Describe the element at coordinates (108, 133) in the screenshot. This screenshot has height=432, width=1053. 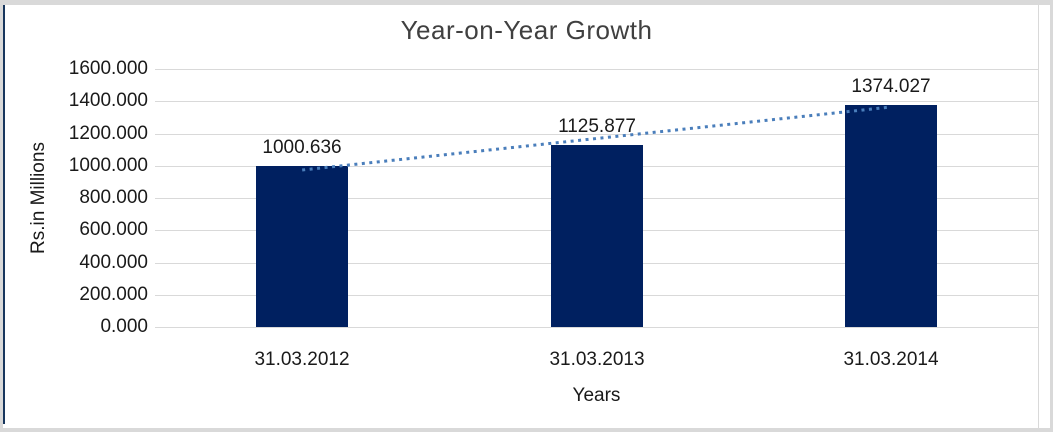
I see `y-tick-label: 1200.000` at that location.